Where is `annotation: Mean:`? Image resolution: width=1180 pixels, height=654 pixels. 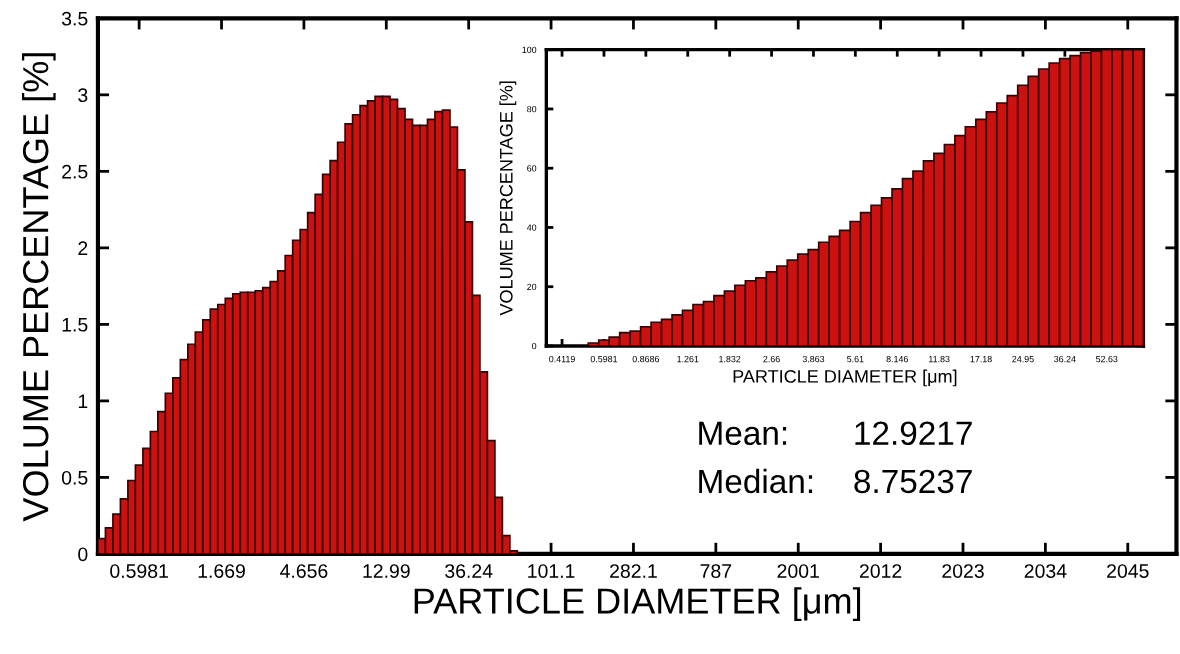
annotation: Mean: is located at coordinates (743, 433).